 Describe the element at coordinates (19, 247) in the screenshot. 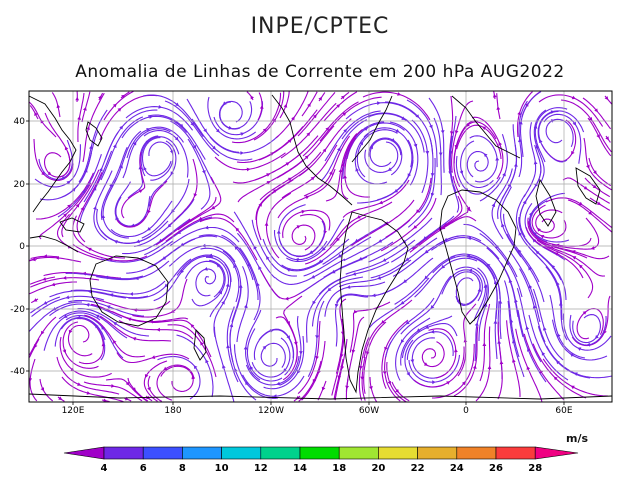

I see `latitude-ticks: 40 20 0 -20 -40` at that location.